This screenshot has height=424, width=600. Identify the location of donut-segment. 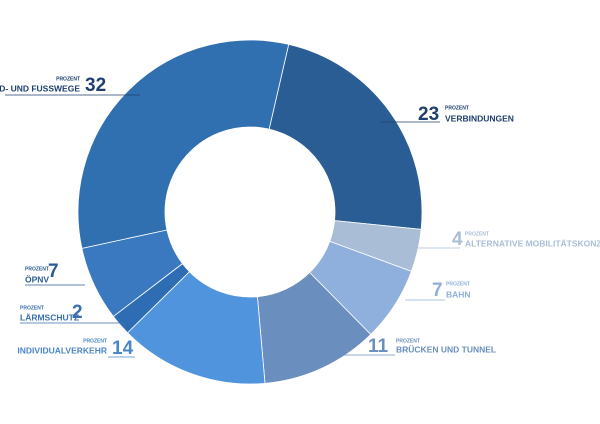
(345, 136).